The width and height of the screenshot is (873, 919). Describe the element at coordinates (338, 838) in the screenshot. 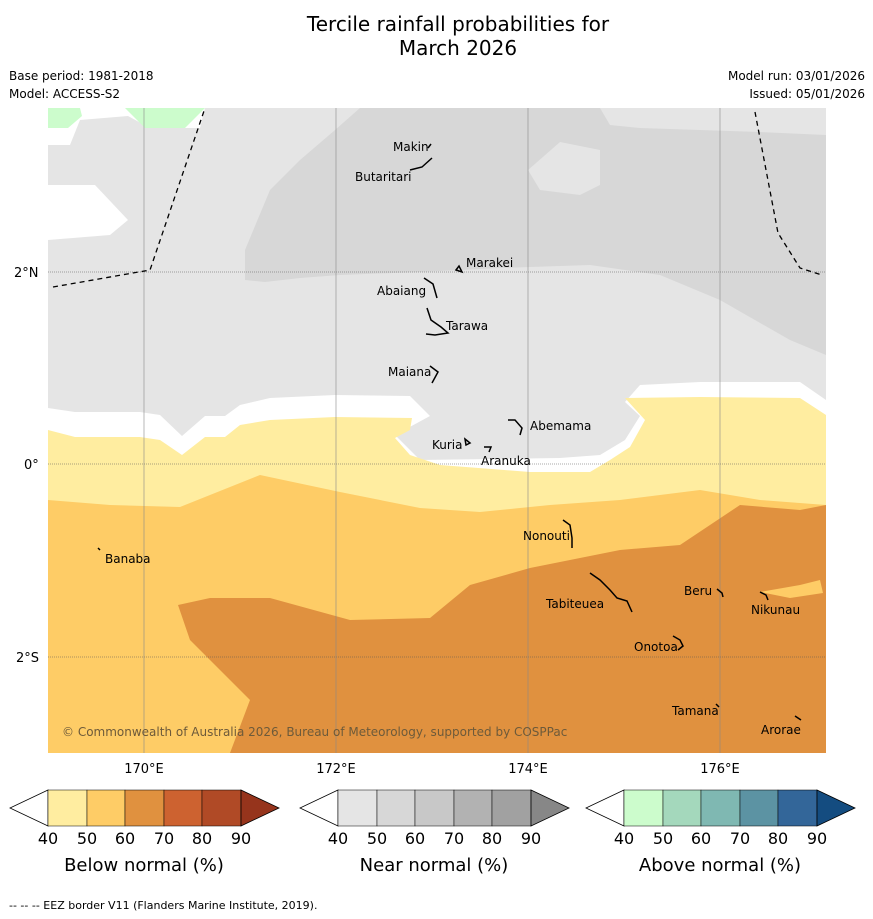

I see `tick-near-40: 40` at that location.